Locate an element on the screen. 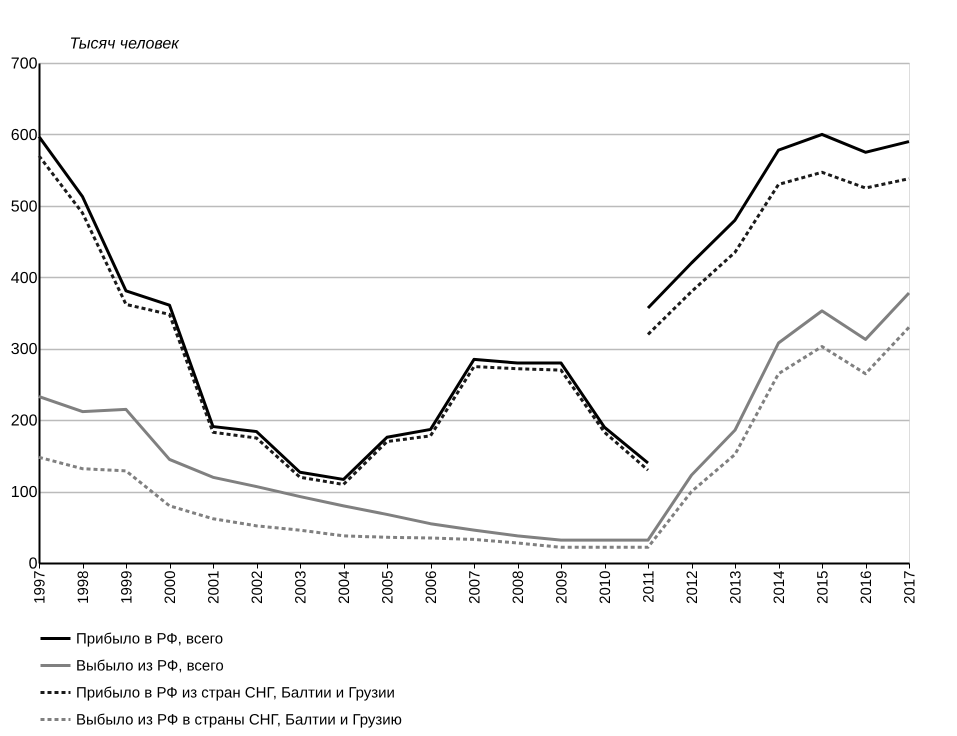 Image resolution: width=957 pixels, height=736 pixels. x-tick-label: 2014 is located at coordinates (779, 587).